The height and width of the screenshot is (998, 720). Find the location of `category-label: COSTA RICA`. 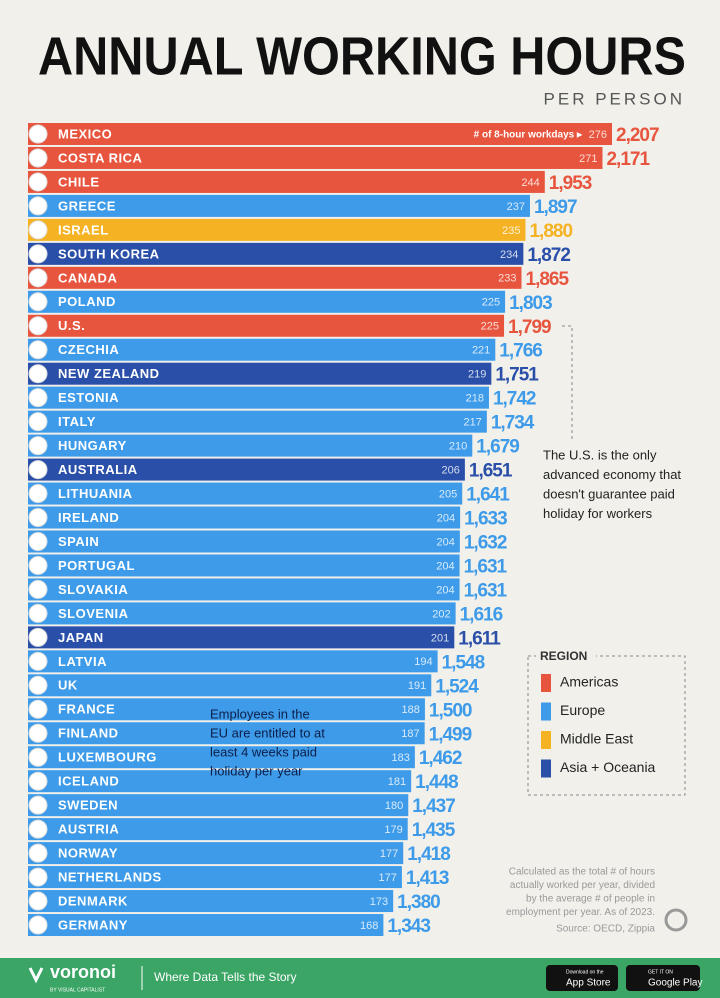

category-label: COSTA RICA is located at coordinates (100, 157).